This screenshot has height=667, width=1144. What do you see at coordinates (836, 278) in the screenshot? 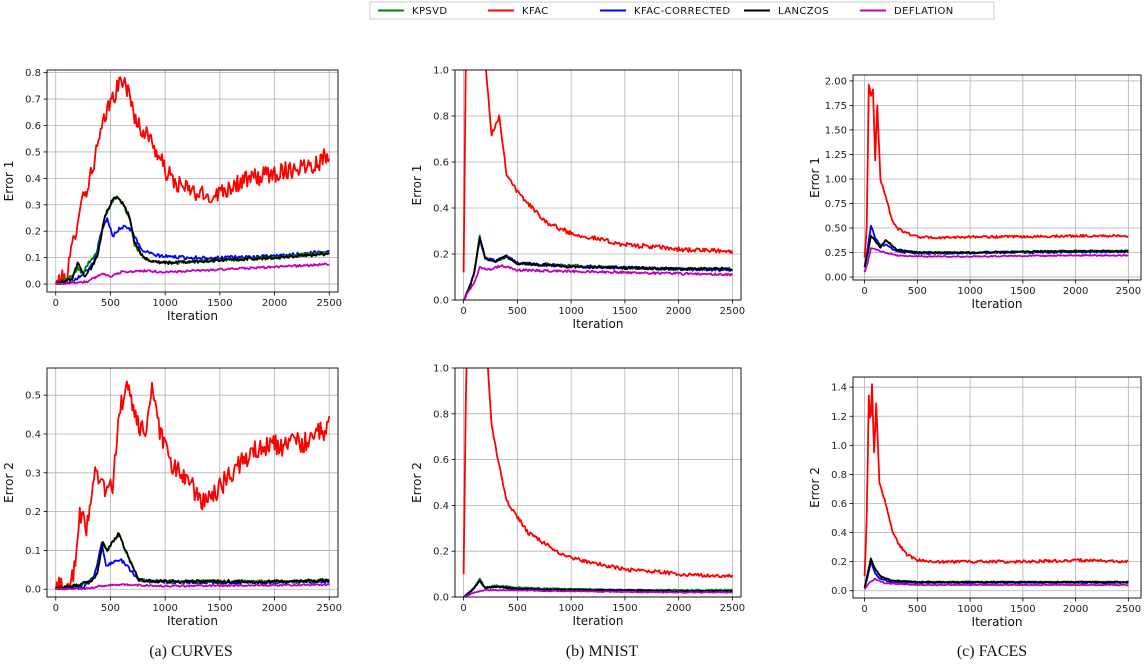
I see `y-tick-label: 0.00` at bounding box center [836, 278].